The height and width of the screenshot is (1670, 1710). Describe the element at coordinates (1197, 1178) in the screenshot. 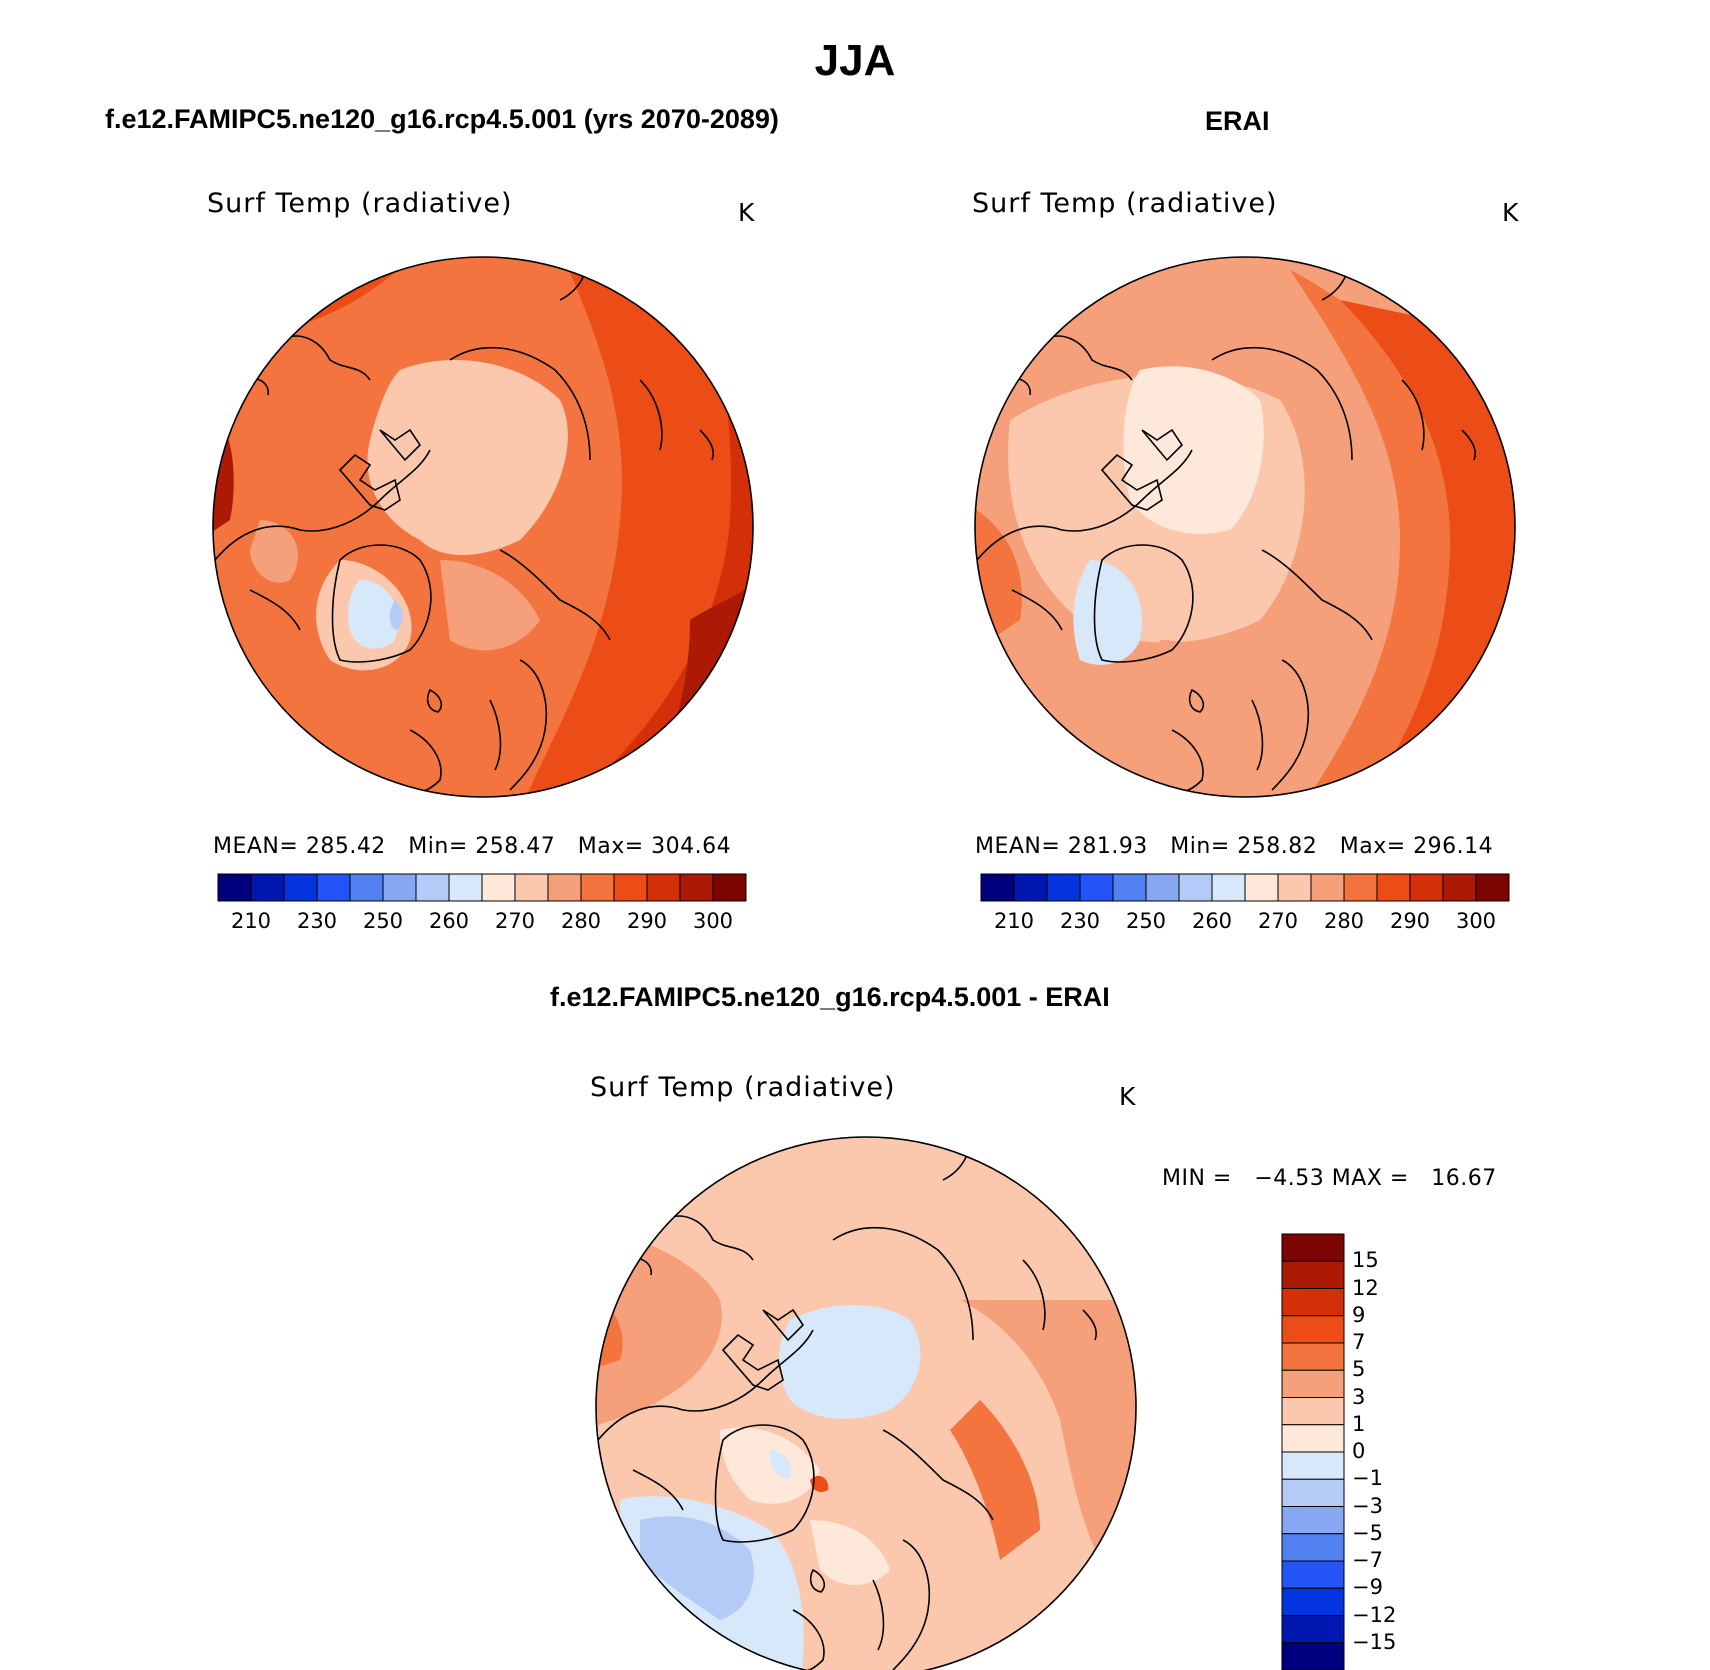

I see `diff-min-label: MIN =` at that location.